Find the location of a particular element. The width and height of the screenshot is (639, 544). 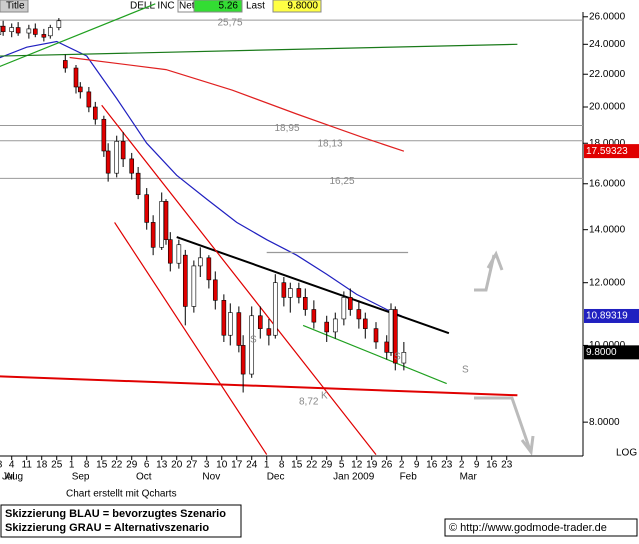

last-value: 9.8000 is located at coordinates (302, 6).